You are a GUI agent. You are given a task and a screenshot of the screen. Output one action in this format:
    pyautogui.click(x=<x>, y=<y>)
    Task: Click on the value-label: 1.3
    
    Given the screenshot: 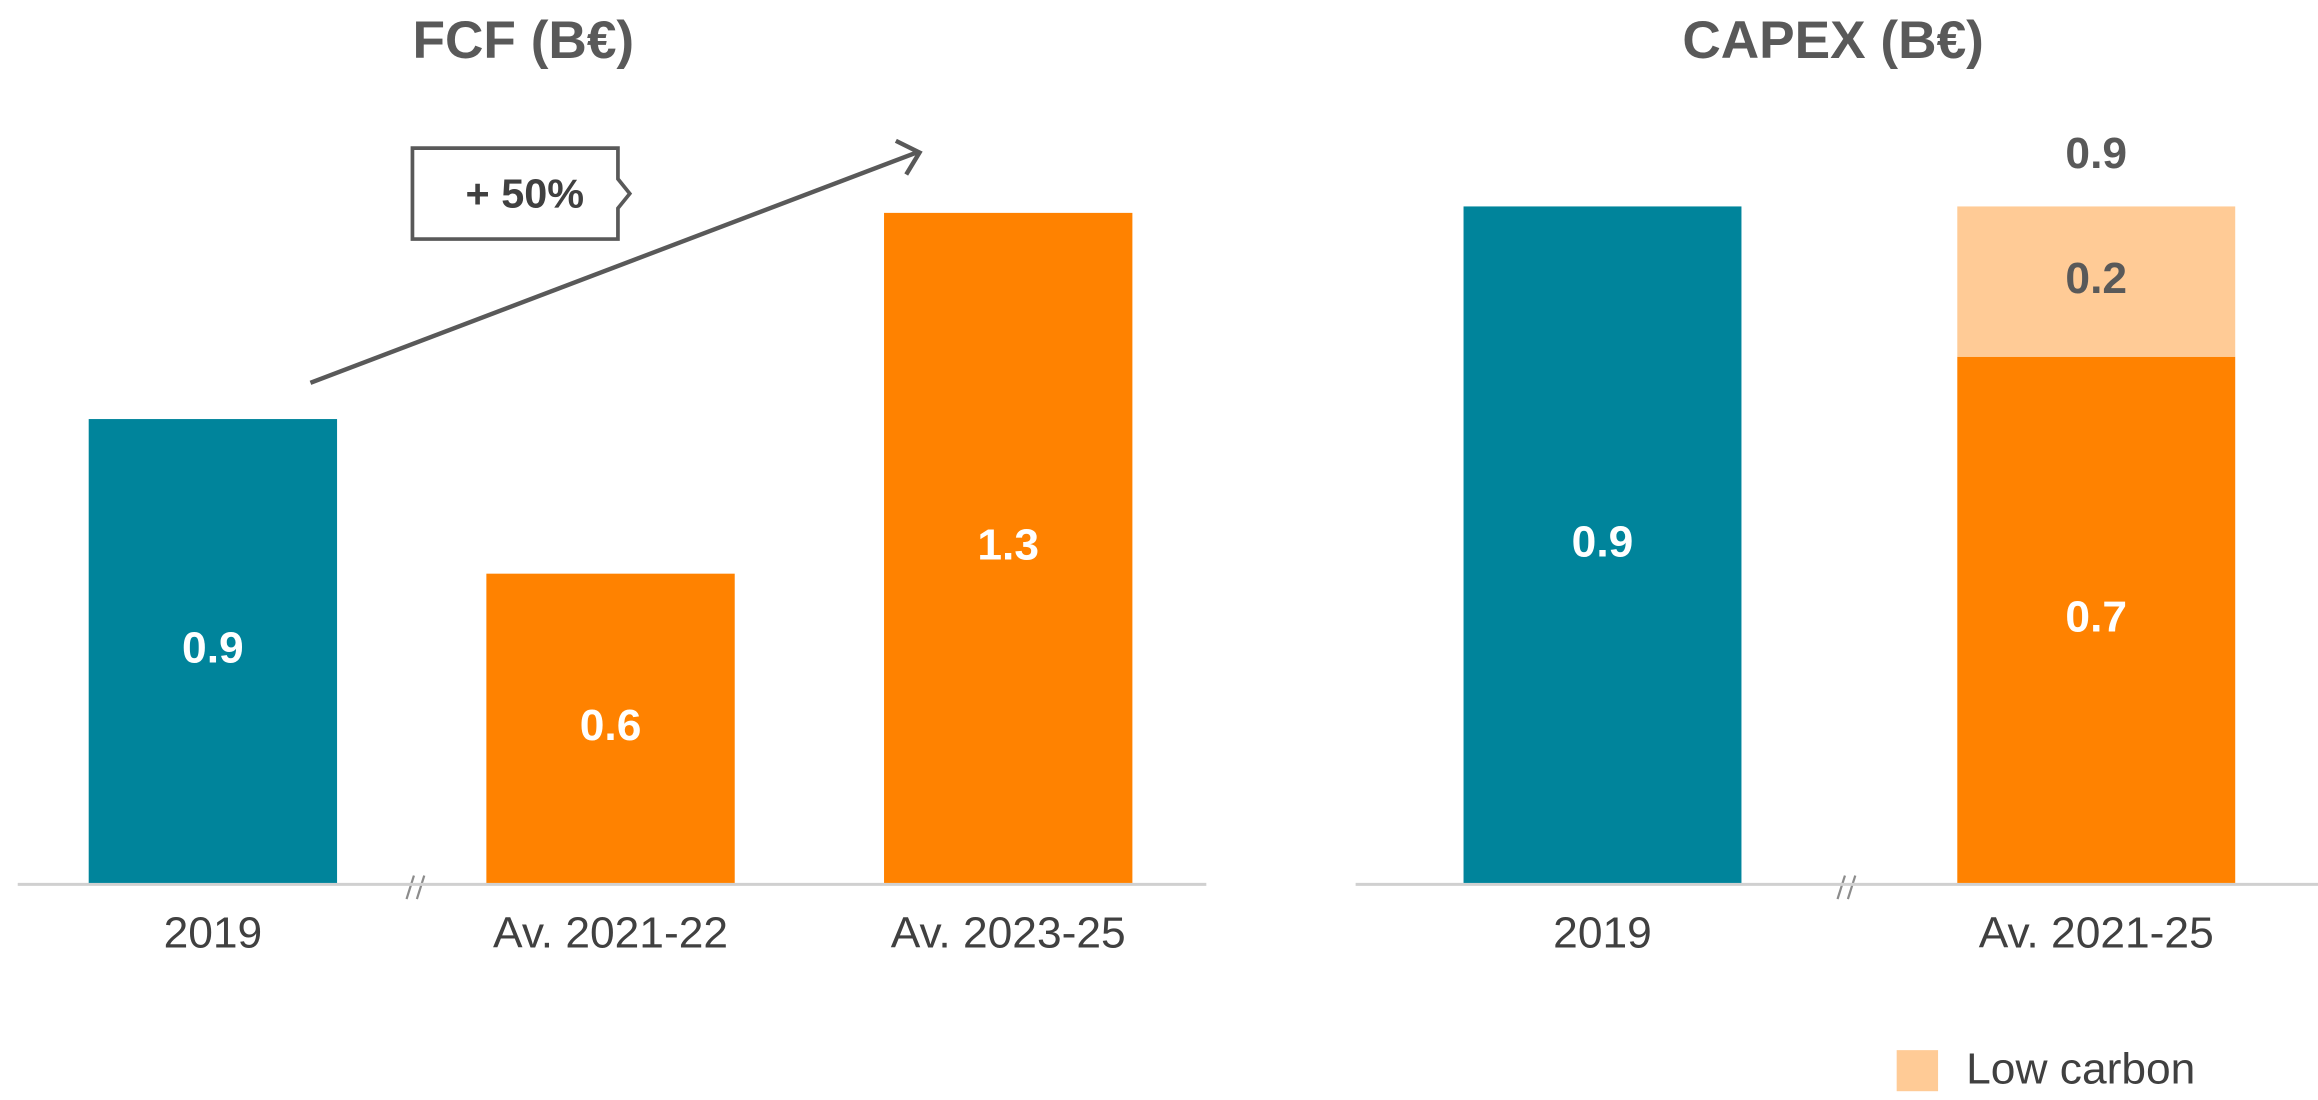 What is the action you would take?
    pyautogui.click(x=1008, y=545)
    